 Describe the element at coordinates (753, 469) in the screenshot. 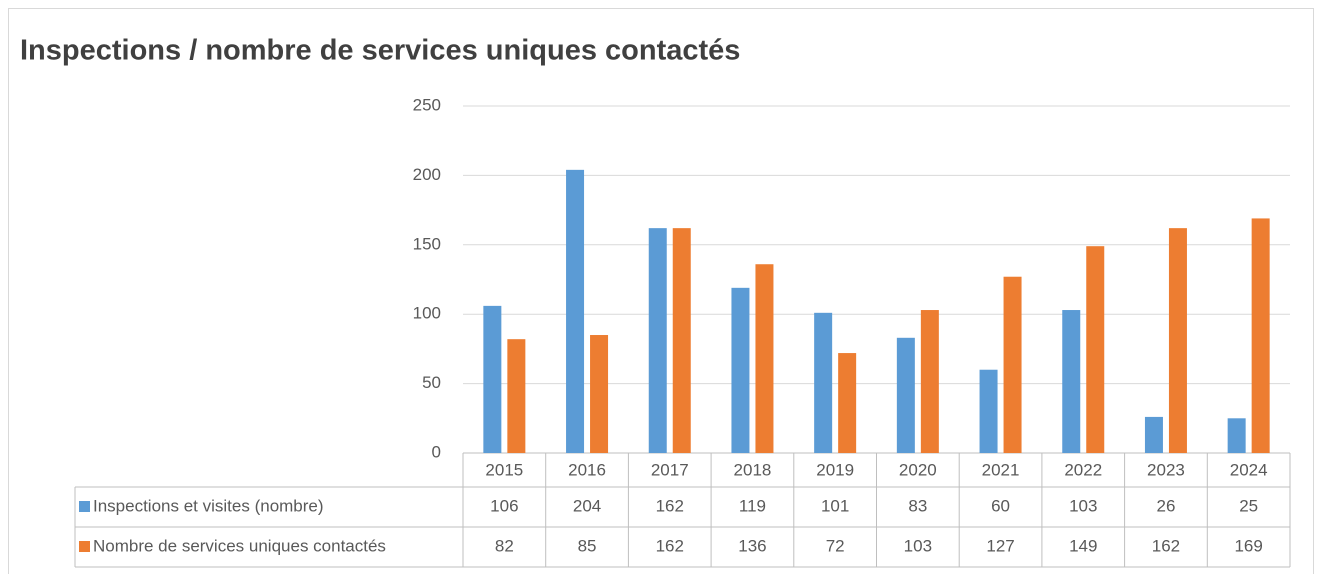

I see `x-tick-label: 2018` at that location.